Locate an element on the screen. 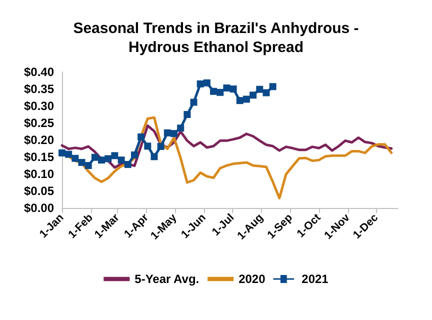 This screenshot has width=432, height=320. y-tick-label: $0.05 is located at coordinates (39, 191).